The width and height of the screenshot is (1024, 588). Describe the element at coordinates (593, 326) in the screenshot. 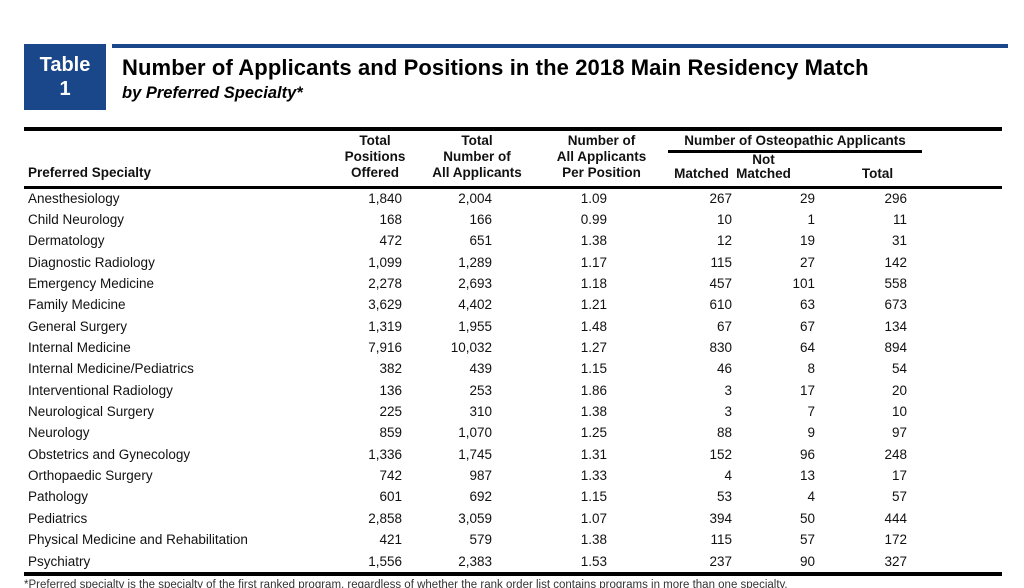

I see `cell-applicants-per-position: 1.48` at that location.